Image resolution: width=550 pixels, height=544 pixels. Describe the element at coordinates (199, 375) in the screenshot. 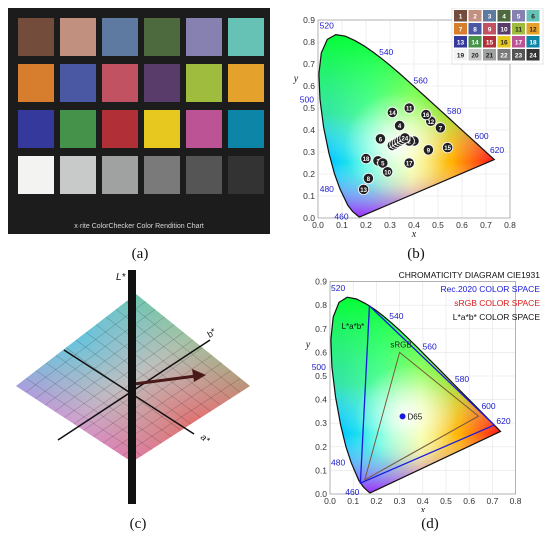

I see `lab-vector-head` at that location.